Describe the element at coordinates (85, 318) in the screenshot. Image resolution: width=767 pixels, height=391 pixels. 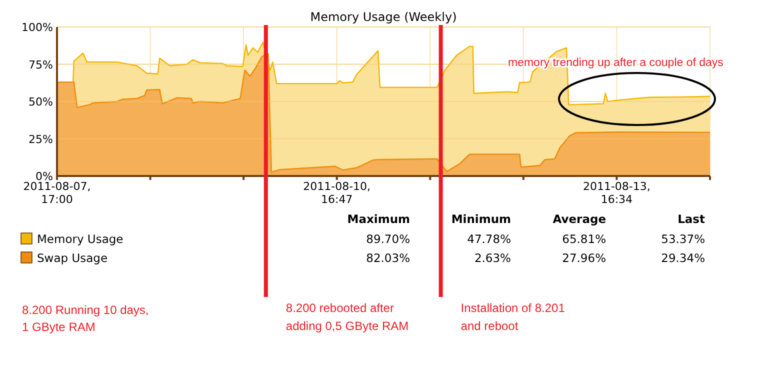
I see `text: 8.200 Running 10 days, 1 GByte RAM` at that location.